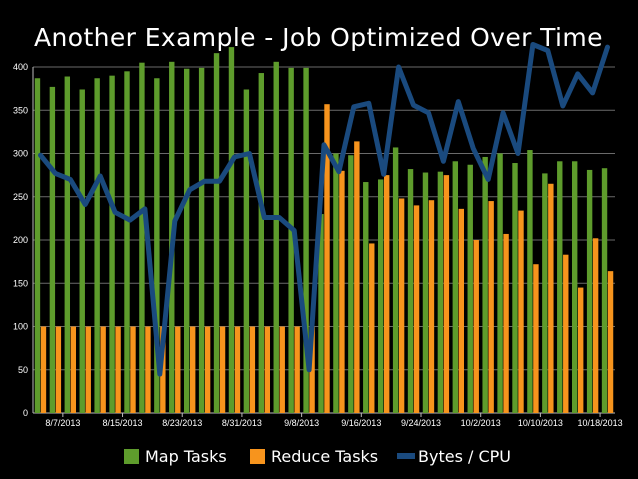 Image resolution: width=638 pixels, height=479 pixels. Describe the element at coordinates (600, 423) in the screenshot. I see `x-tick-label: 10/18/2013` at that location.